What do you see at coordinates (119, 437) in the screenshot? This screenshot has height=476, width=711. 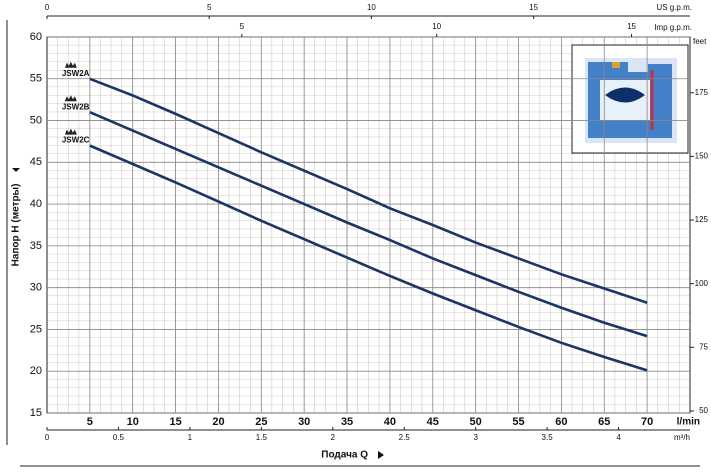 I see `bottom-tick-label: 0.5` at bounding box center [119, 437].